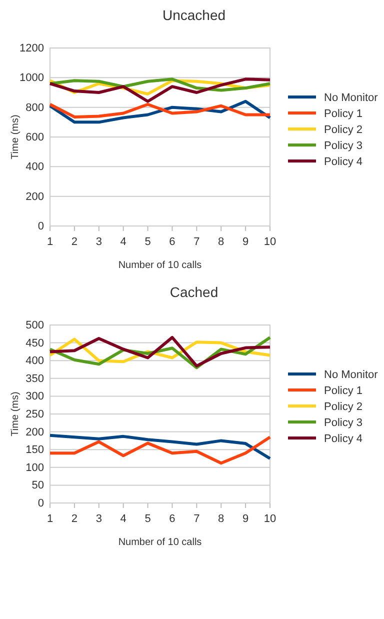 Image resolution: width=384 pixels, height=619 pixels. Describe the element at coordinates (35, 108) in the screenshot. I see `y-tick-label: 800` at that location.